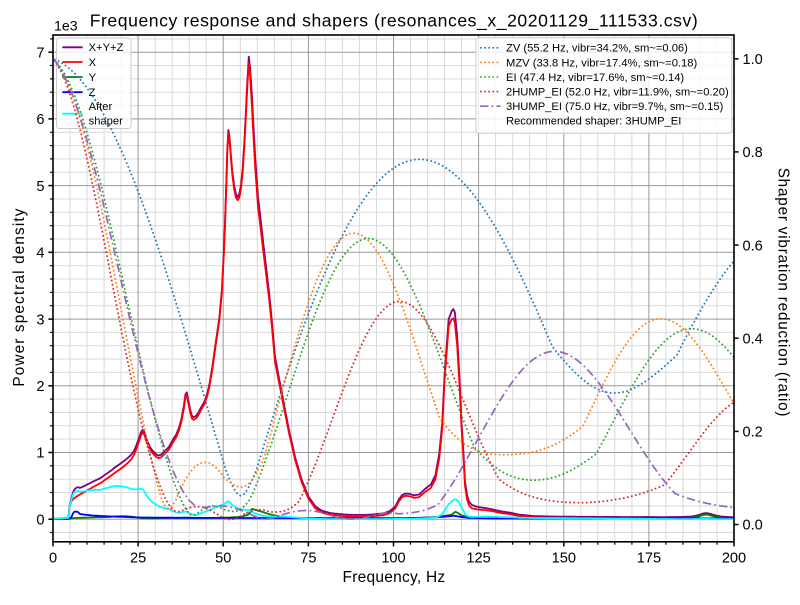 This screenshot has width=800, height=605. What do you see at coordinates (40, 187) in the screenshot?
I see `svg-text: 5` at bounding box center [40, 187].